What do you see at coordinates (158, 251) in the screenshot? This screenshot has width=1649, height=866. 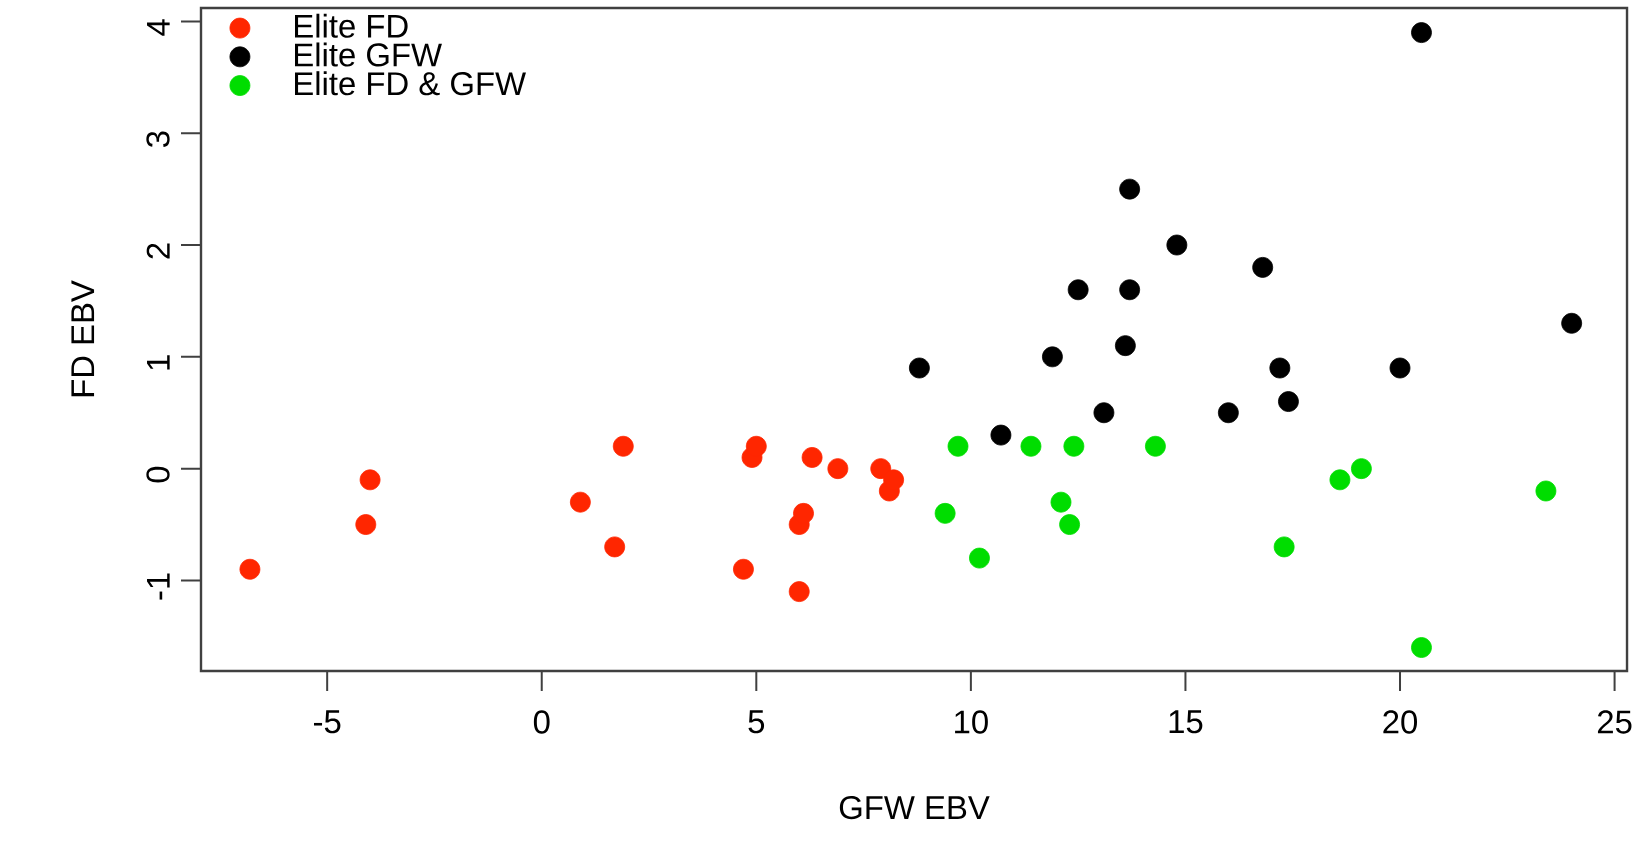 I see `y-tick-label: 2` at bounding box center [158, 251].